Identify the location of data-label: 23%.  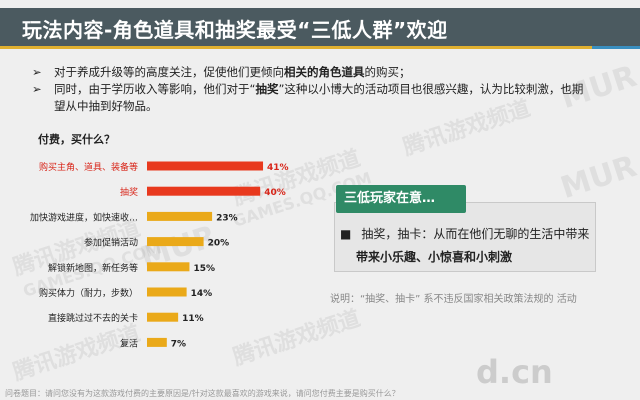
(227, 218).